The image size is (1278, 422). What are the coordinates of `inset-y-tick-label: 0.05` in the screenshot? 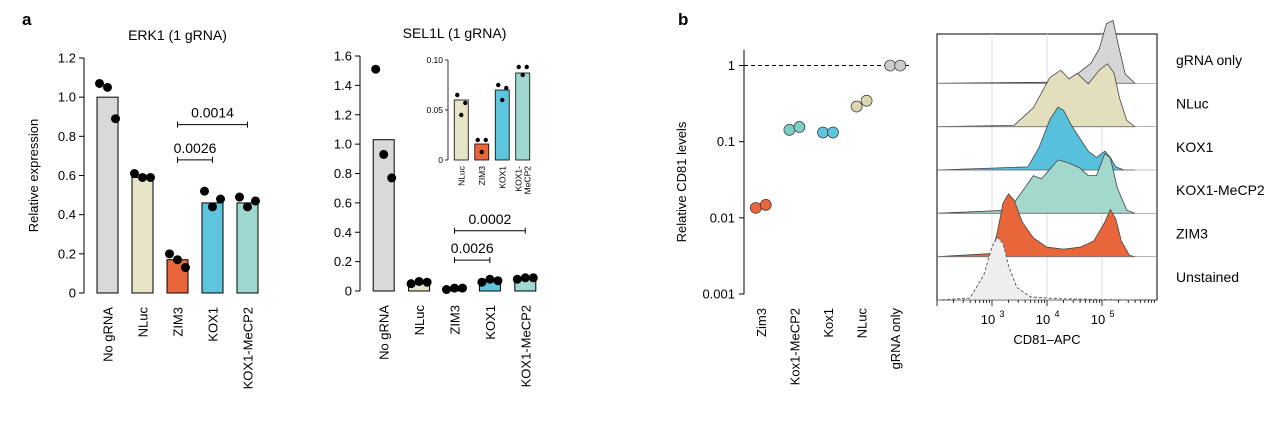 It's located at (434, 110).